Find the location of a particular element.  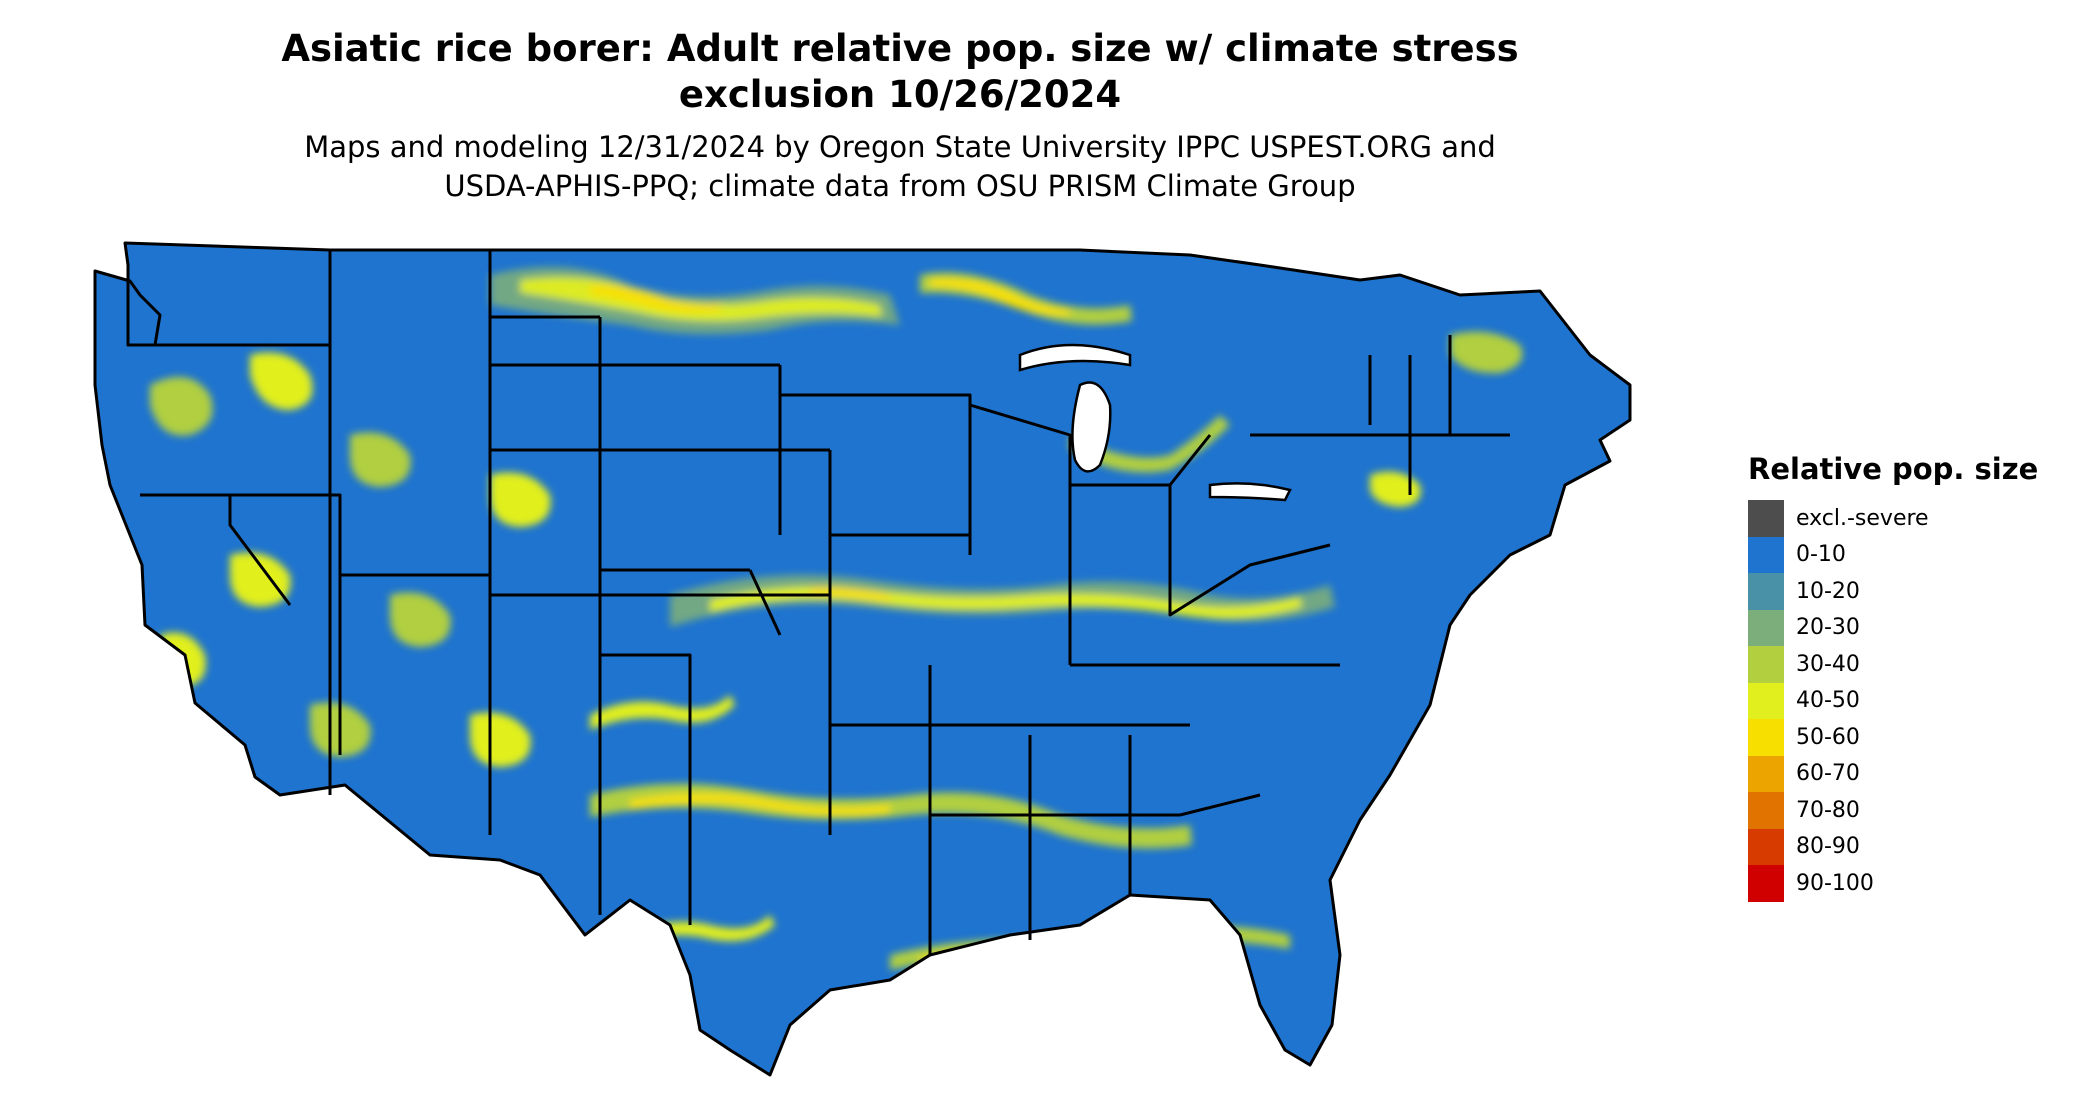

legend-label: 70-80 is located at coordinates (1828, 810).